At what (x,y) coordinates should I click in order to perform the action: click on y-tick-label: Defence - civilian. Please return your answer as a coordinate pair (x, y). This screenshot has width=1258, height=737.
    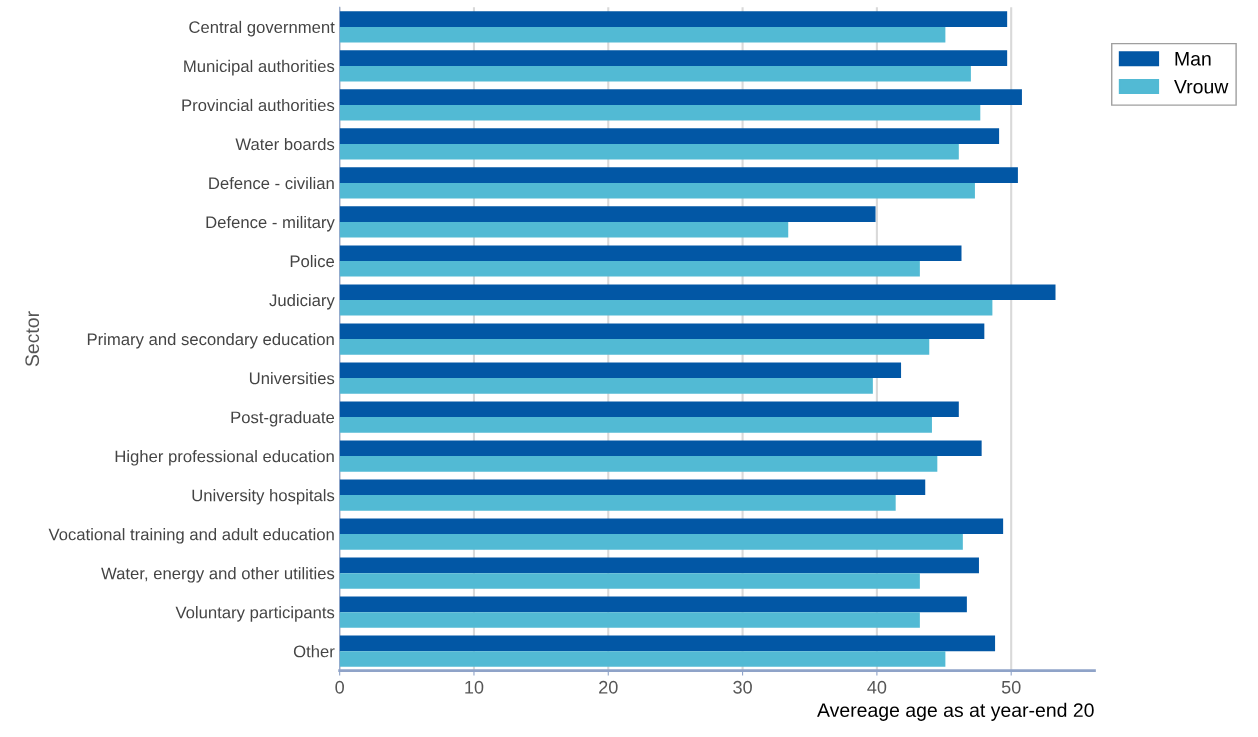
    Looking at the image, I should click on (271, 183).